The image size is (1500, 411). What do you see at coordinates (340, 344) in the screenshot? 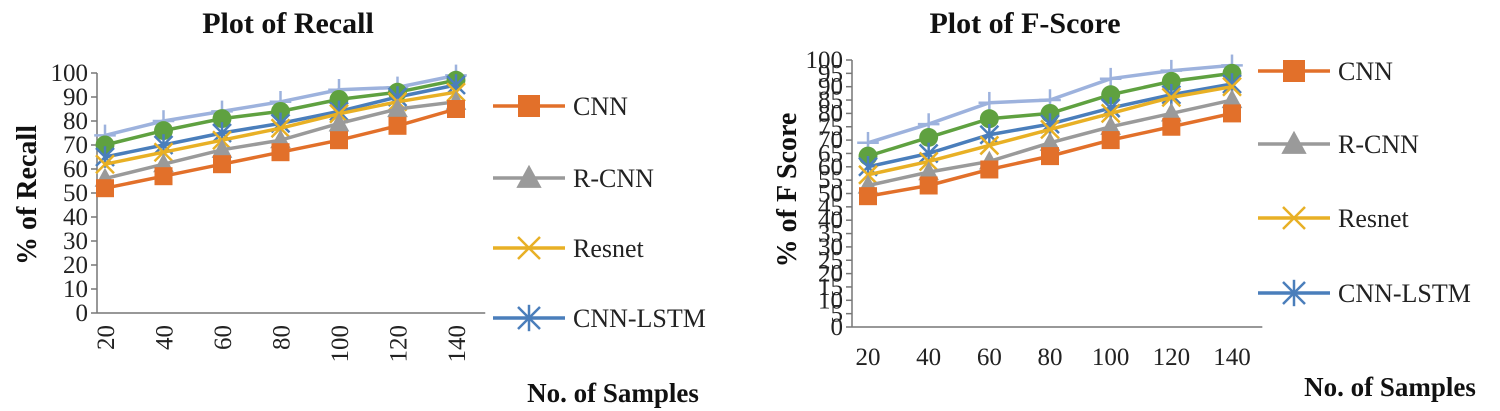
I see `recall-x-tick-label: 100` at bounding box center [340, 344].